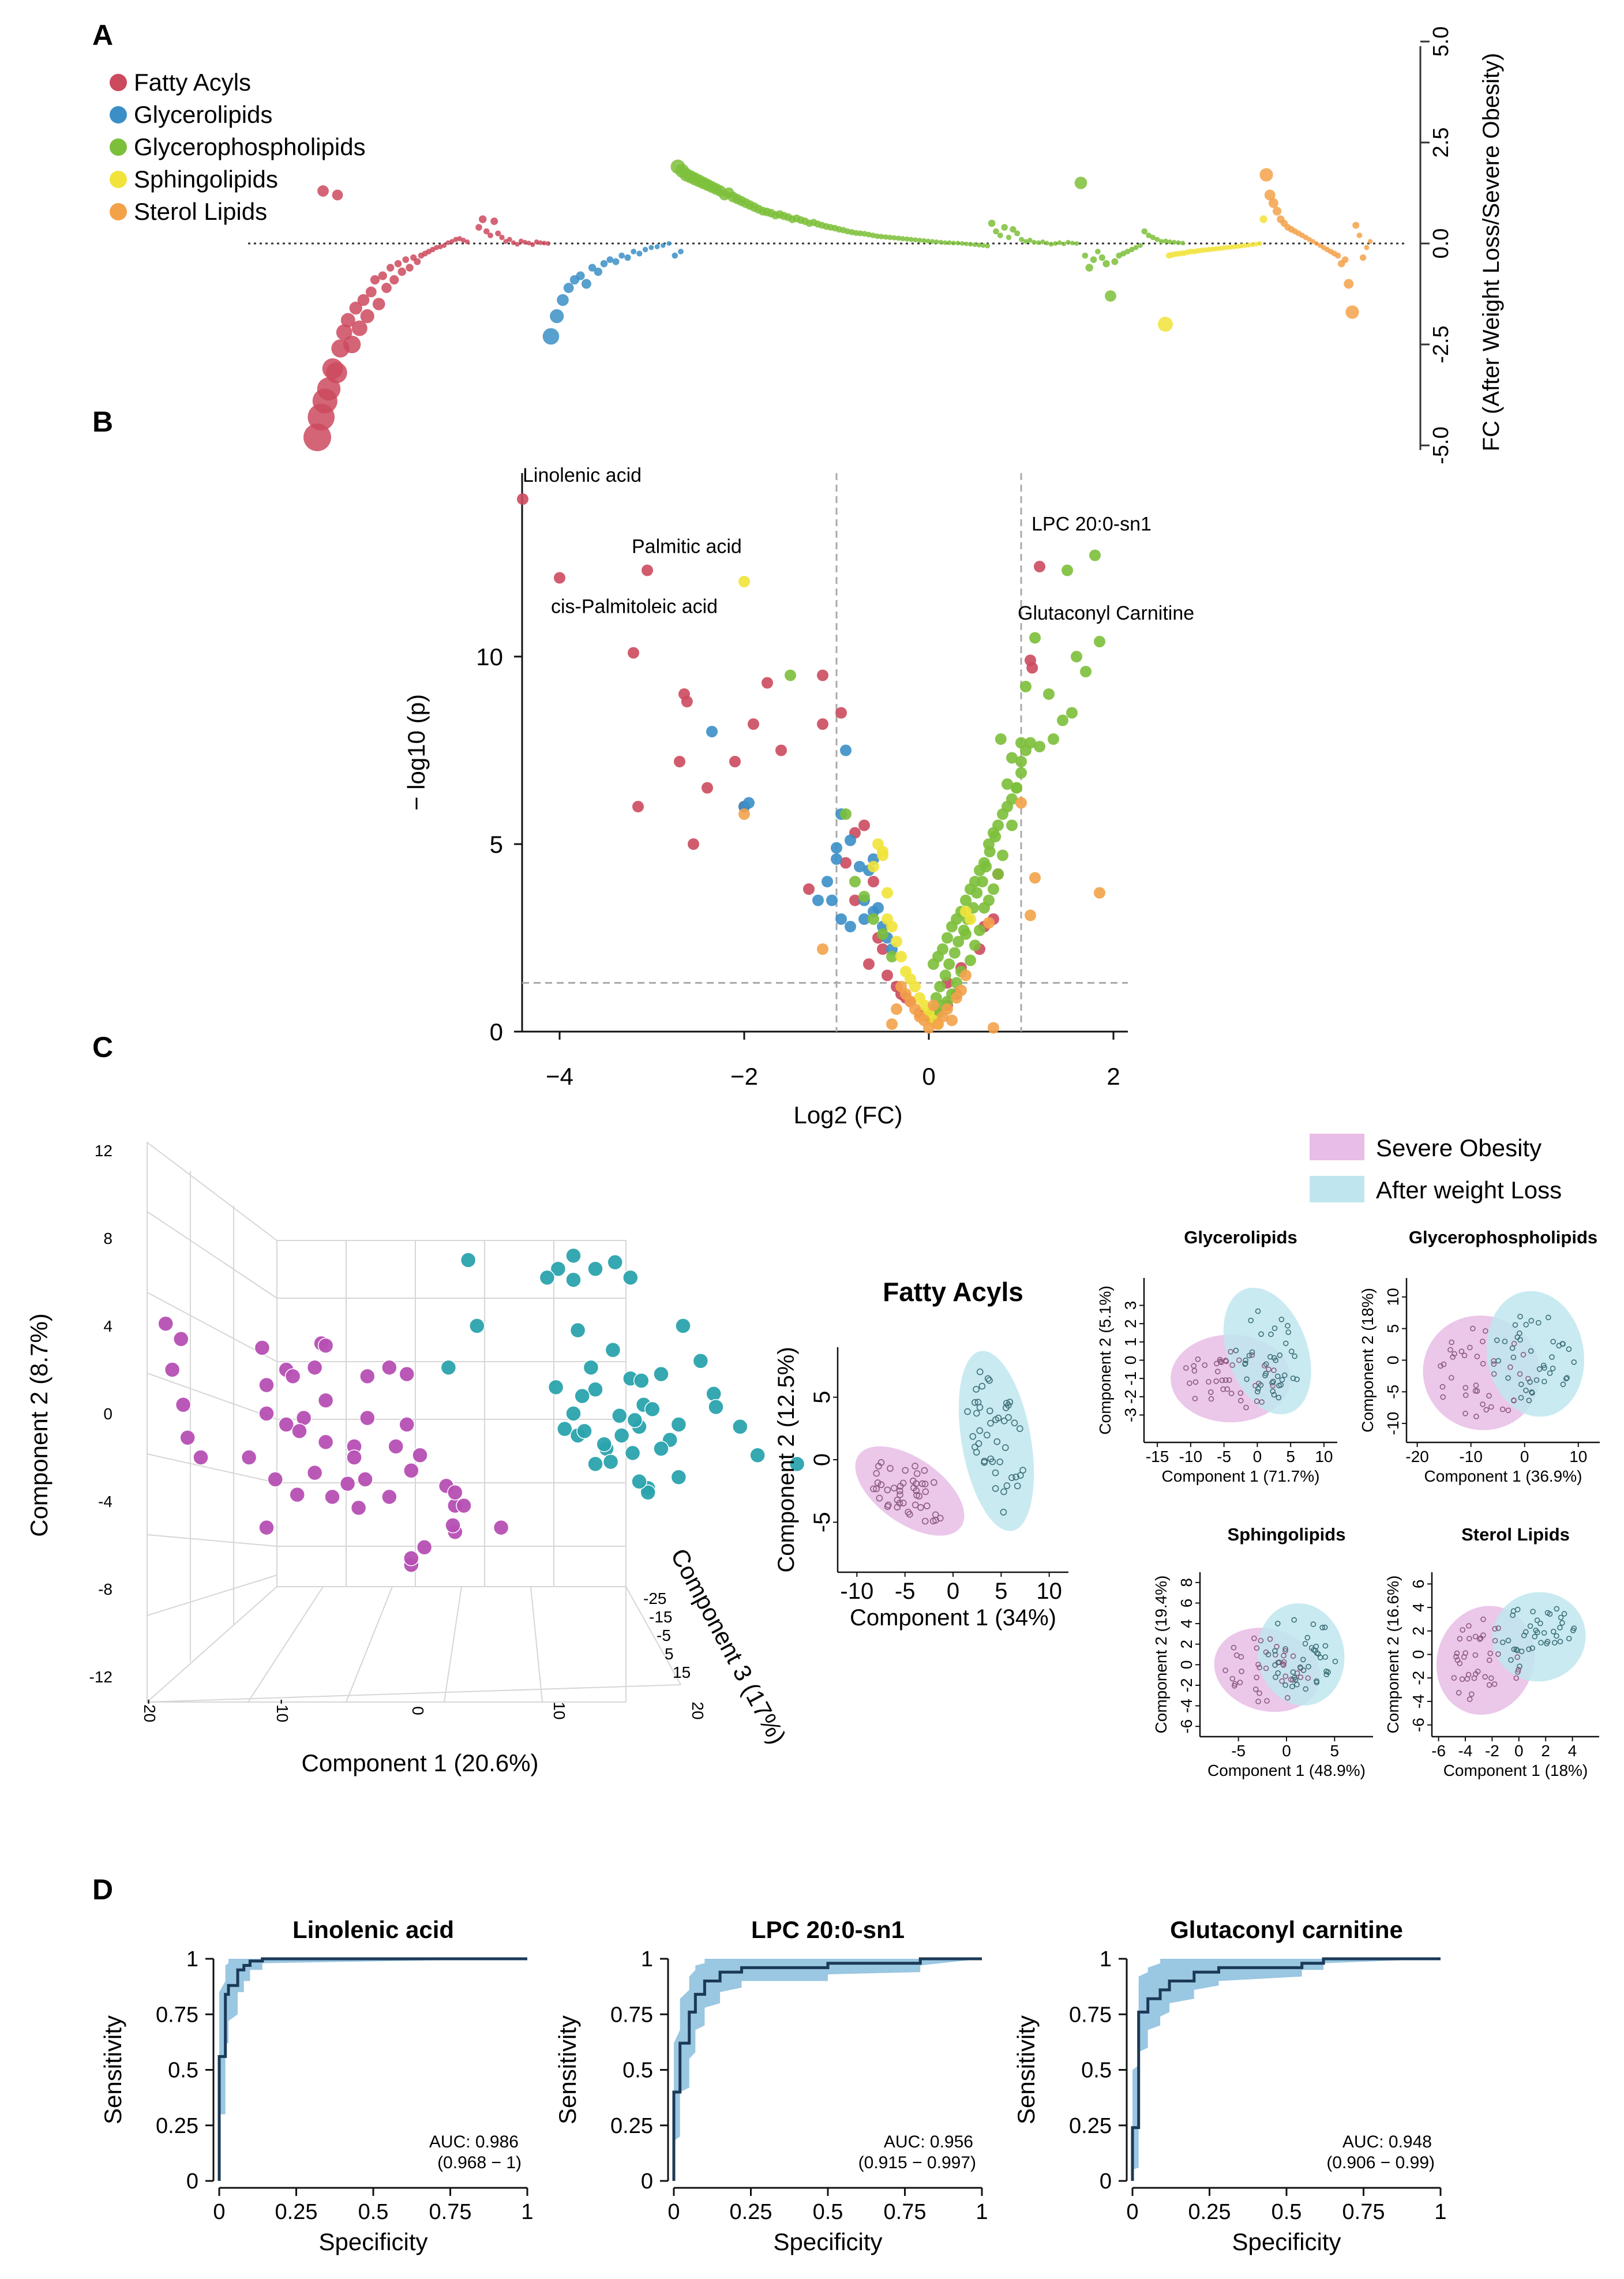 Image resolution: width=1624 pixels, height=2279 pixels. What do you see at coordinates (192, 82) in the screenshot?
I see `legend-label-fatty-acyls: Fatty Acyls` at bounding box center [192, 82].